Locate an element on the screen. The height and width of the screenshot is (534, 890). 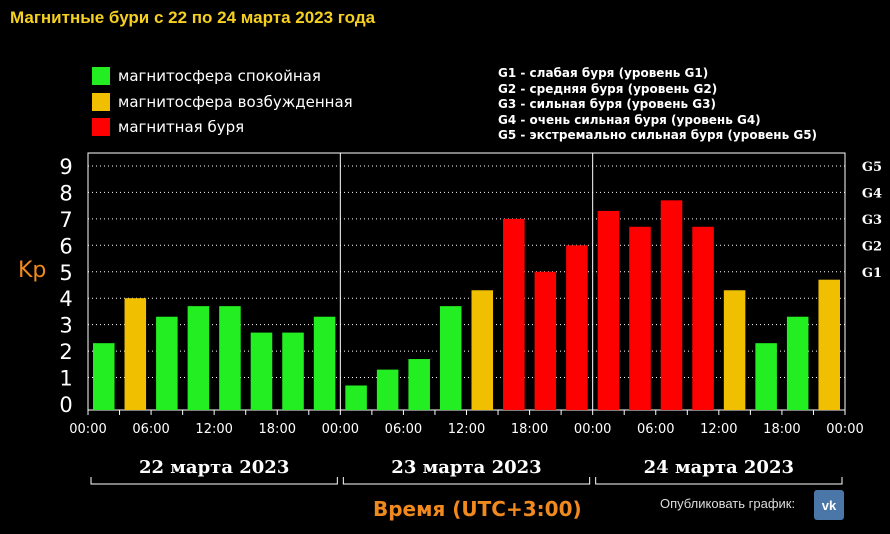
y-tick-label: 7 is located at coordinates (65, 220).